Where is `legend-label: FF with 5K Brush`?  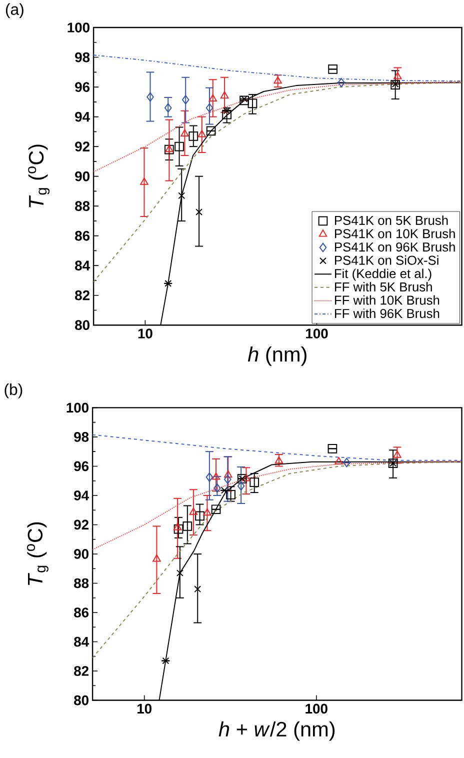 legend-label: FF with 5K Brush is located at coordinates (383, 287).